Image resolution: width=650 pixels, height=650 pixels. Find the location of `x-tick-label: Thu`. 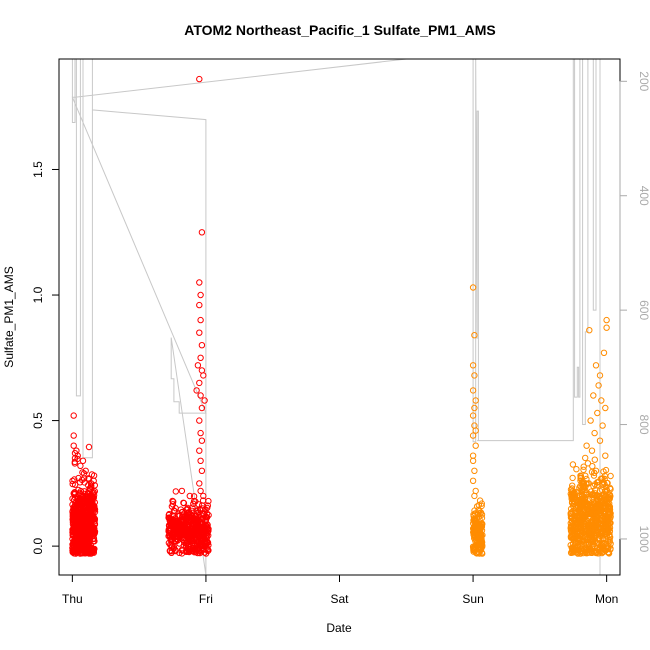

x-tick-label: Thu is located at coordinates (72, 599).